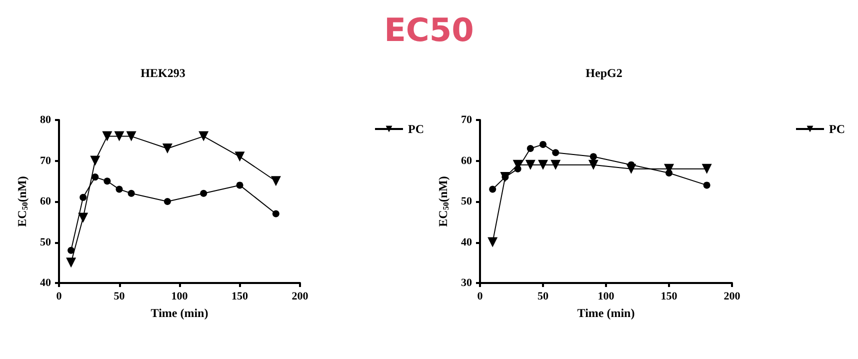 Image resolution: width=858 pixels, height=359 pixels. I want to click on text: EC50, so click(429, 30).